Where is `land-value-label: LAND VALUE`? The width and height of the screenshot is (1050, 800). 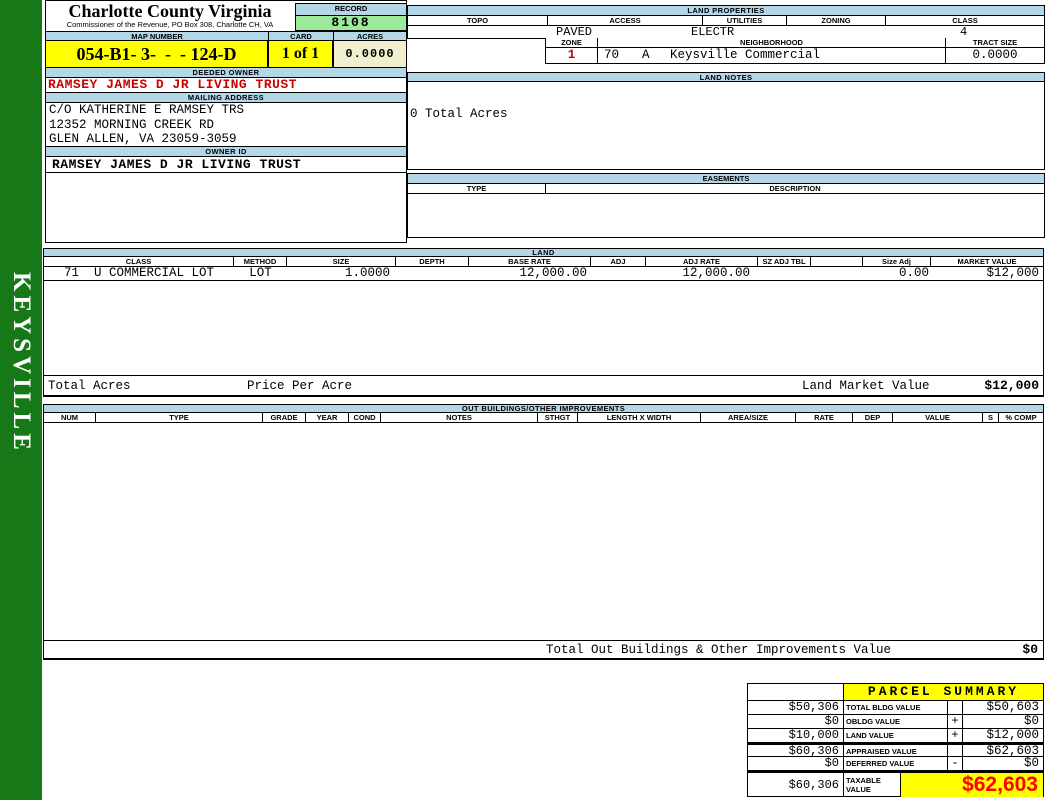 land-value-label: LAND VALUE is located at coordinates (896, 735).